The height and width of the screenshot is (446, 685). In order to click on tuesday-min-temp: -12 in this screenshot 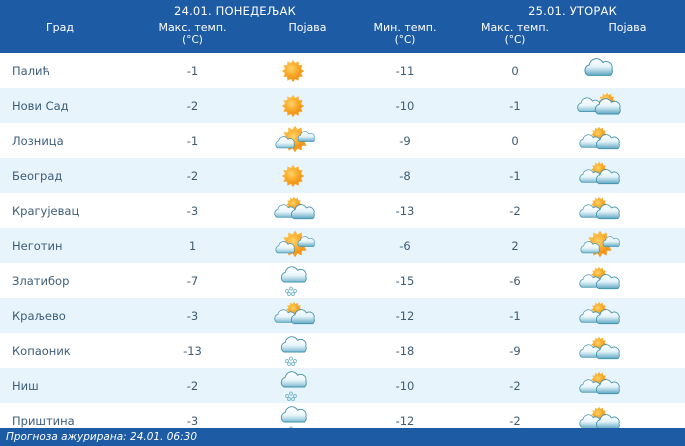, I will do `click(405, 315)`.